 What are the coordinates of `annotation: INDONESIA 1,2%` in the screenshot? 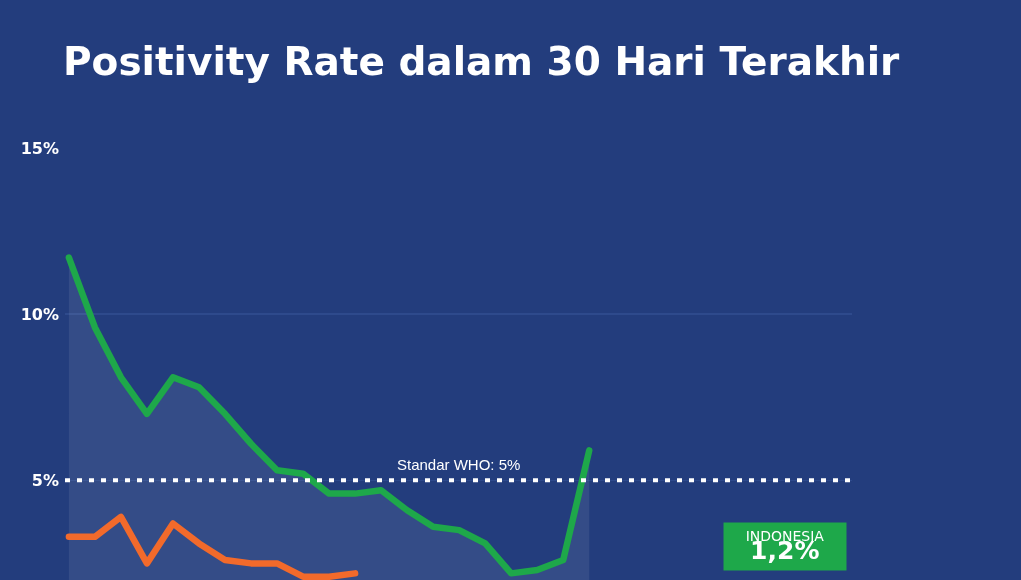 It's located at (785, 547).